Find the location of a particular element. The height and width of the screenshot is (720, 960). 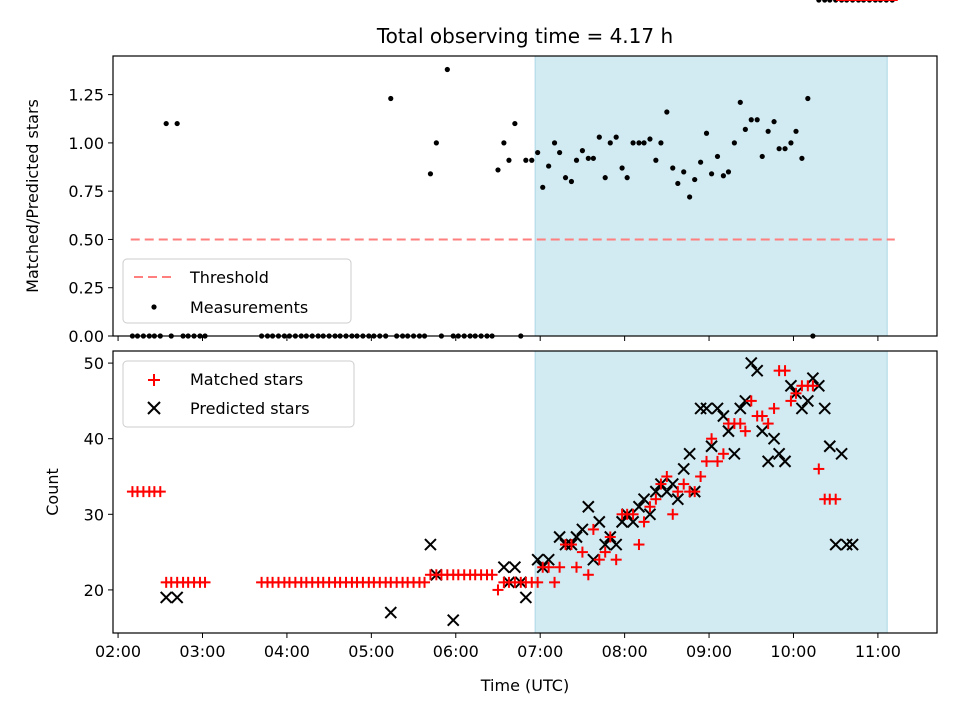

x-tick-label: 03:00 is located at coordinates (202, 651).